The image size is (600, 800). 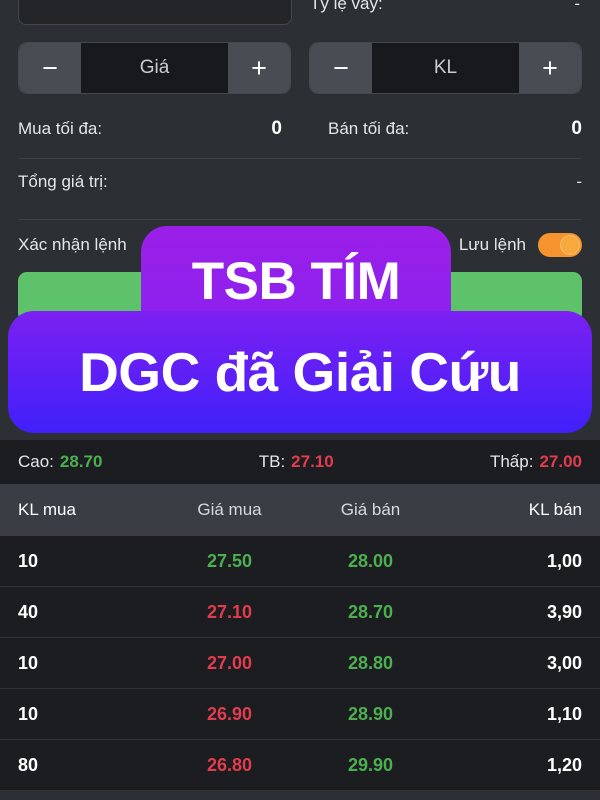 I want to click on cell-ask-qty: 3,00, so click(x=564, y=662).